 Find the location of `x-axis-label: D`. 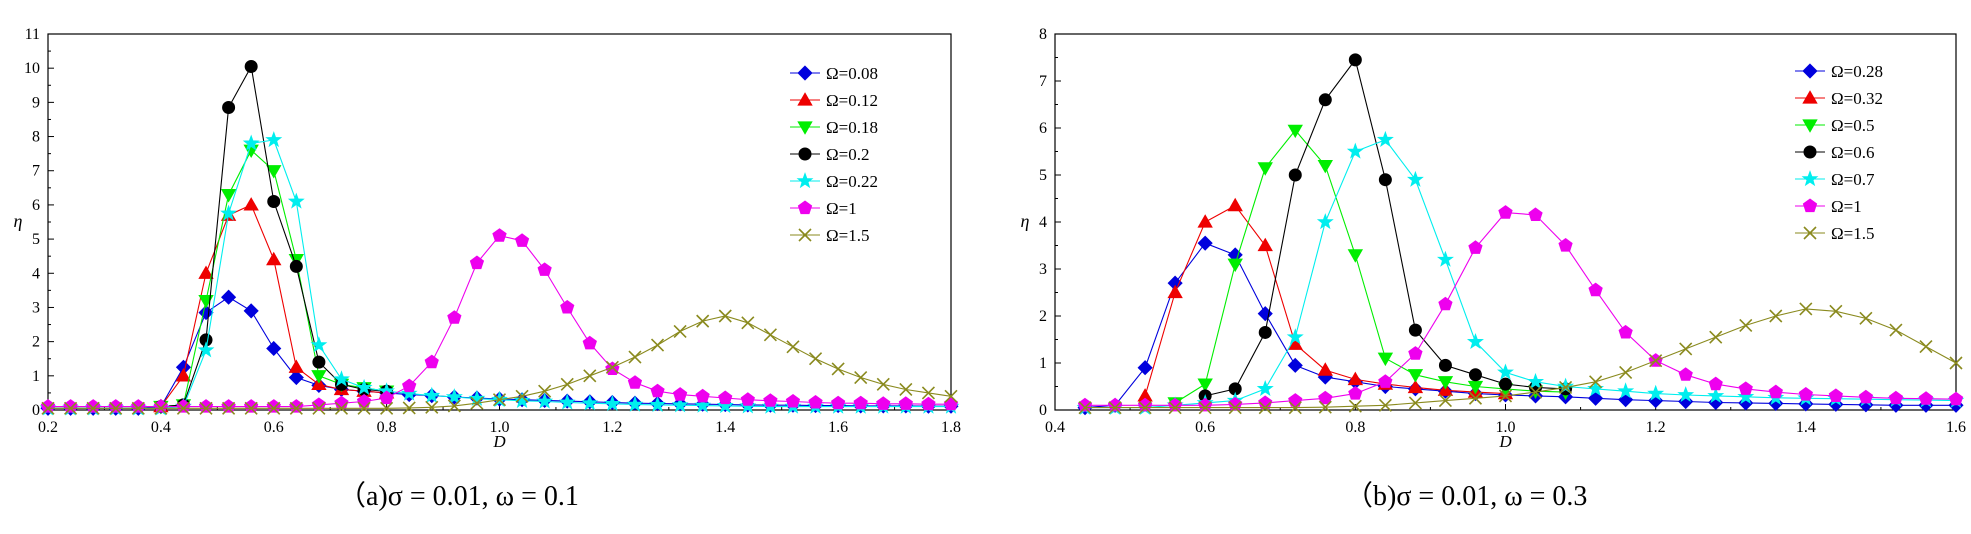

x-axis-label: D is located at coordinates (1505, 441).